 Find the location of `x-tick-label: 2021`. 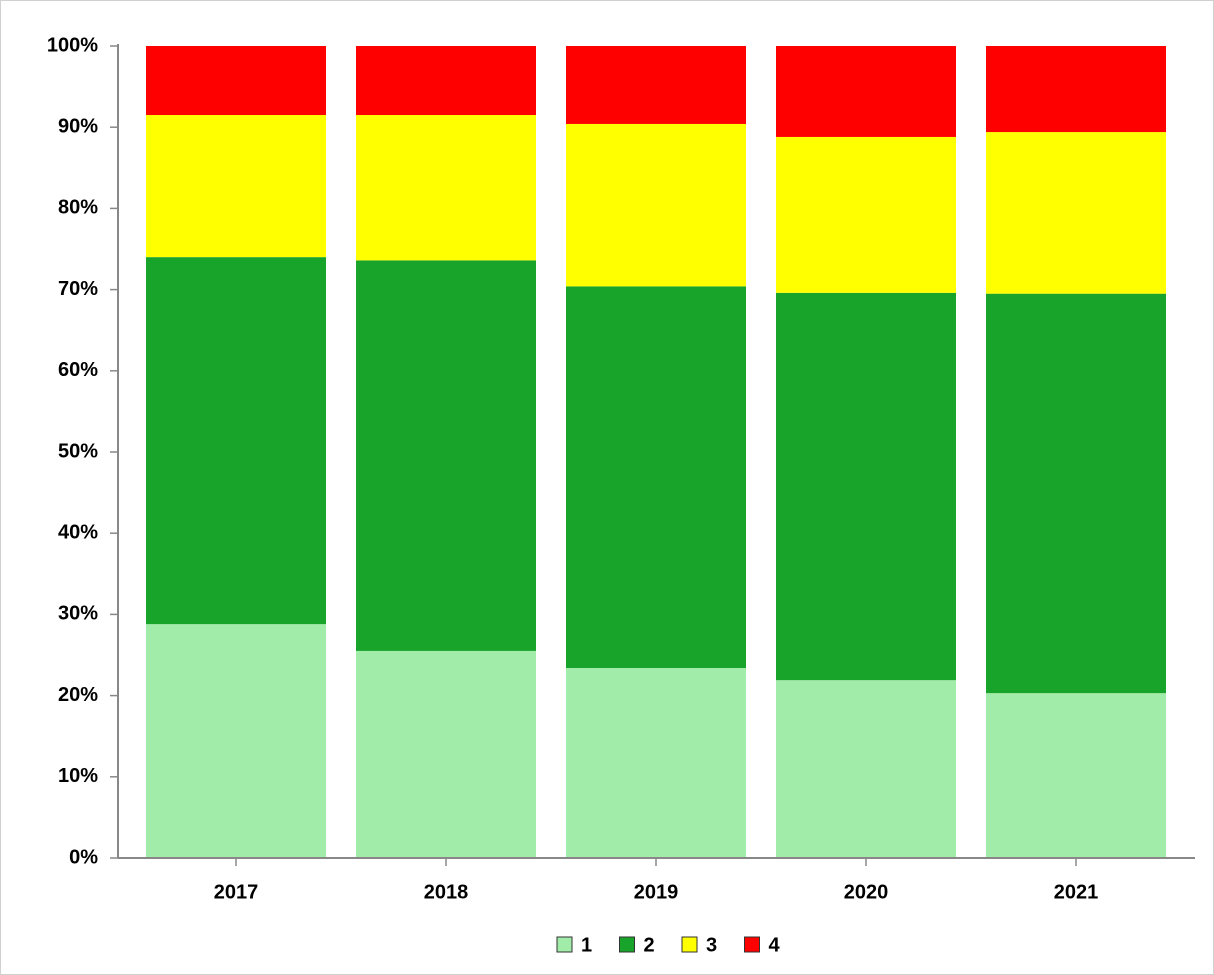

x-tick-label: 2021 is located at coordinates (1076, 892).